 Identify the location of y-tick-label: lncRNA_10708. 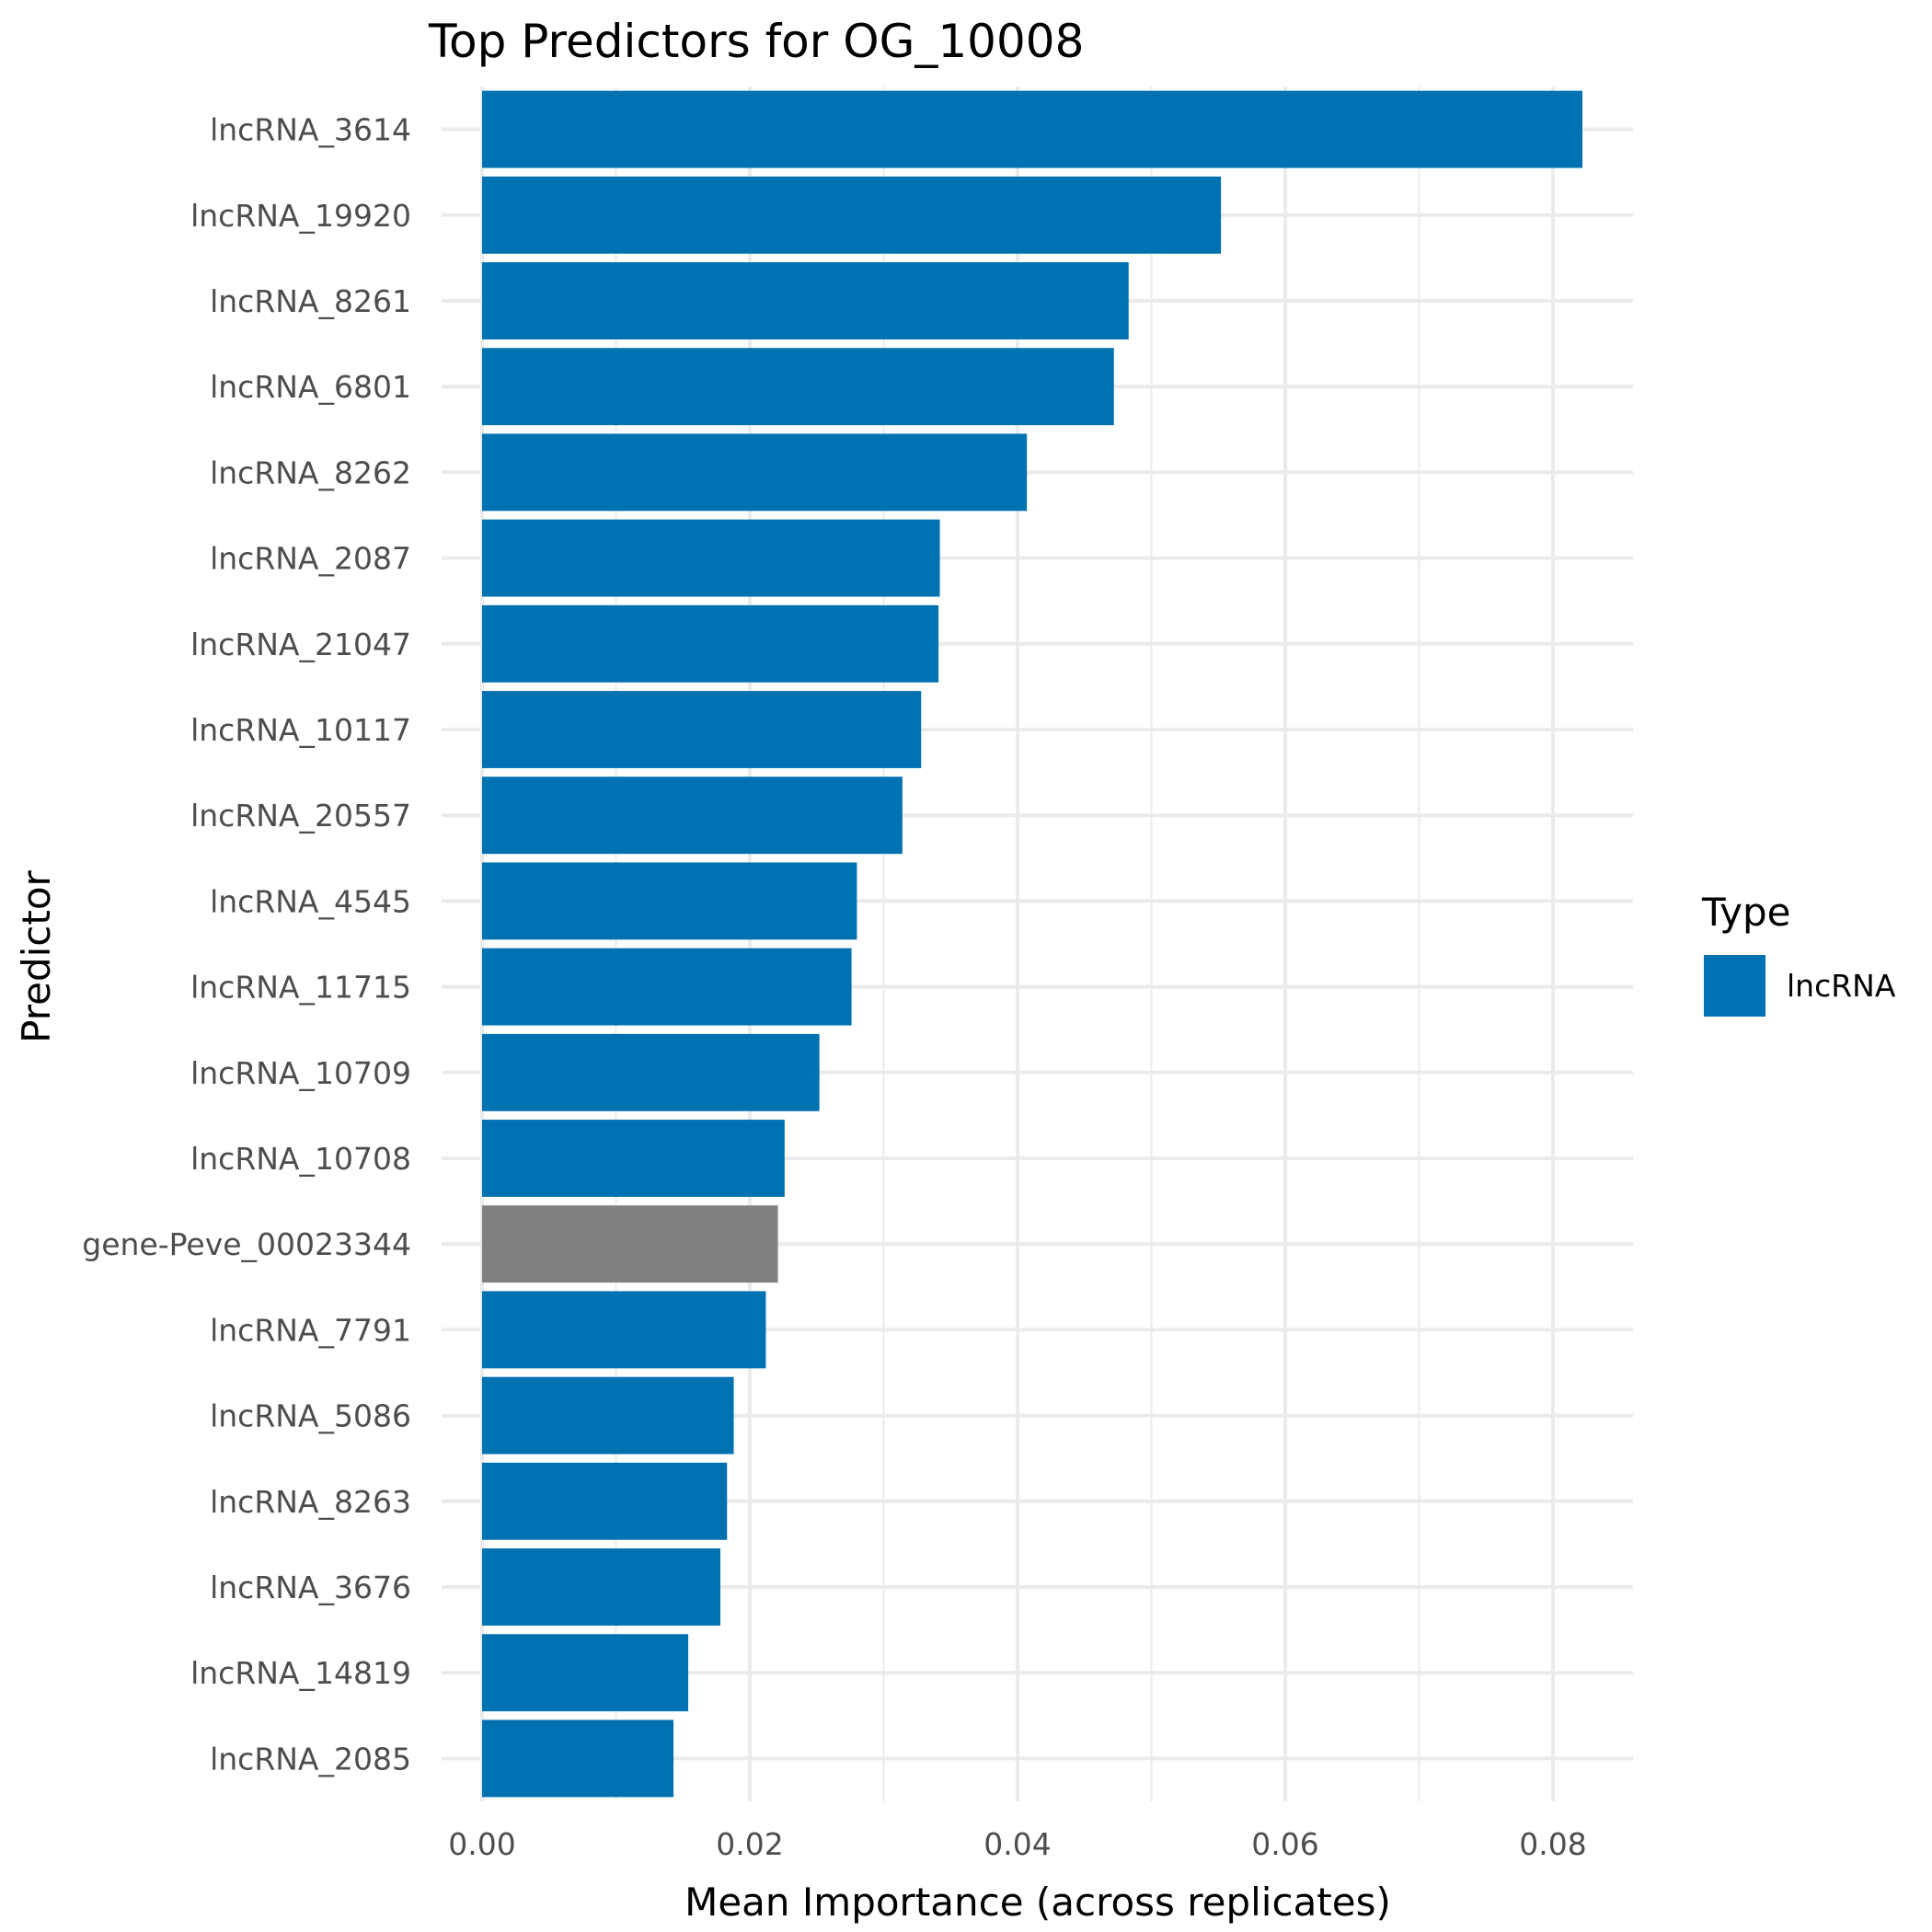
(300, 1159).